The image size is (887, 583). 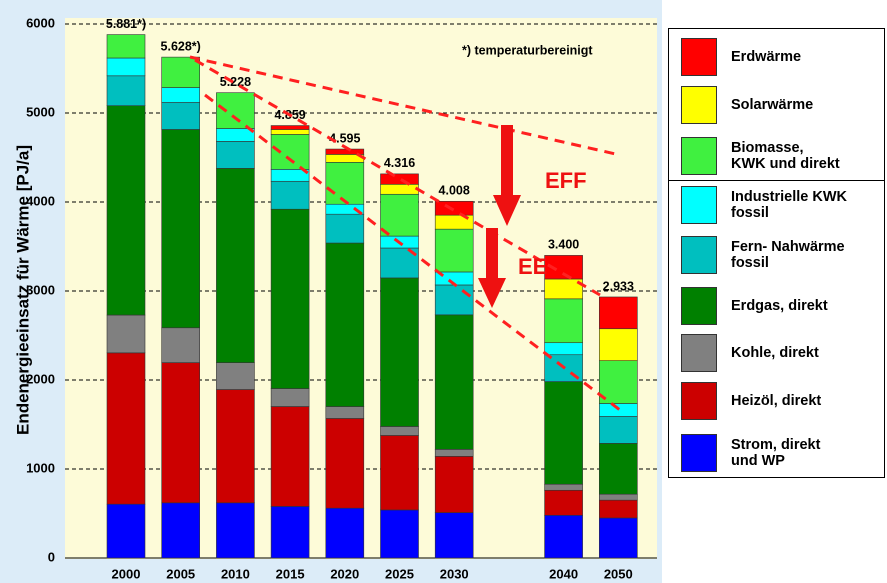 I want to click on y-tick-label: 5000, so click(x=40, y=111).